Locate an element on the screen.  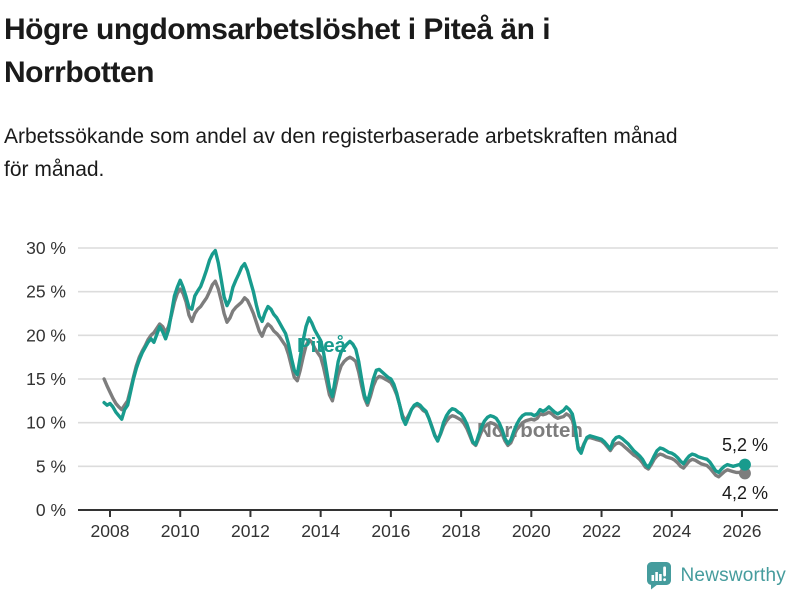
x-tick-label: 2016 is located at coordinates (390, 531).